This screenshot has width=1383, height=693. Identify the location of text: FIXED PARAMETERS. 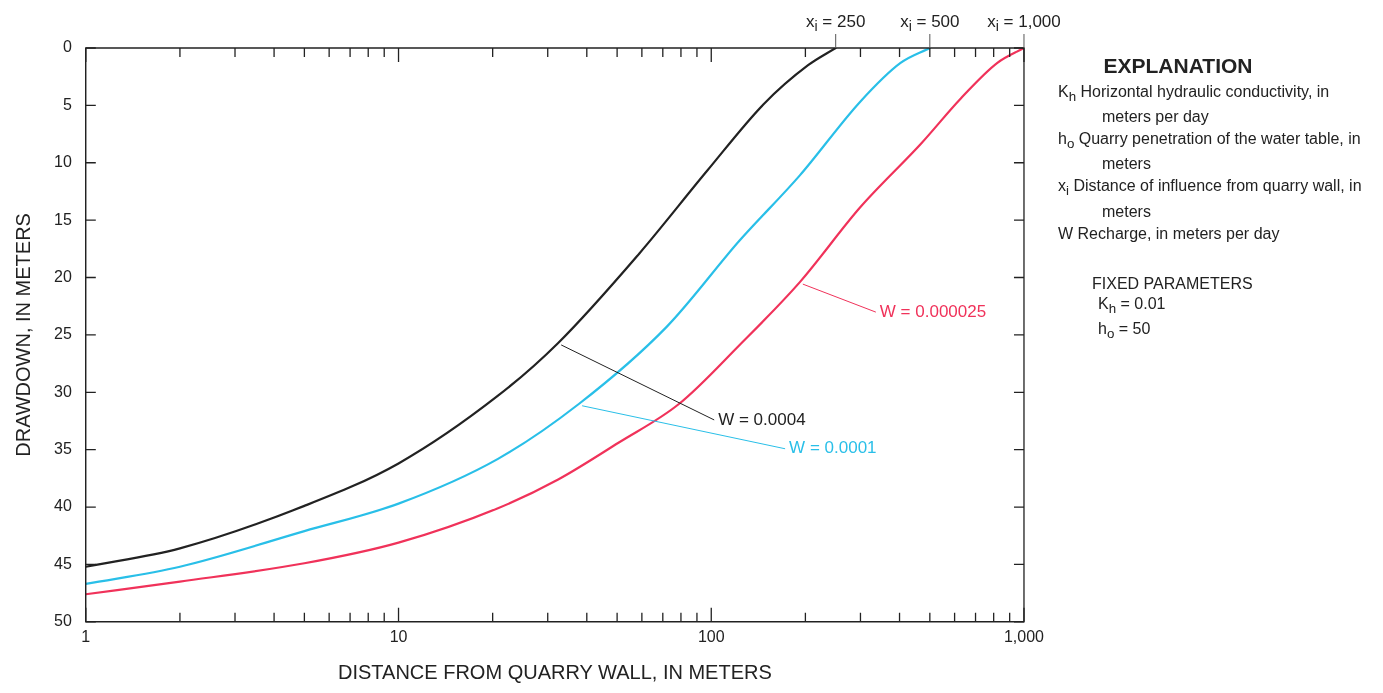
(1172, 283).